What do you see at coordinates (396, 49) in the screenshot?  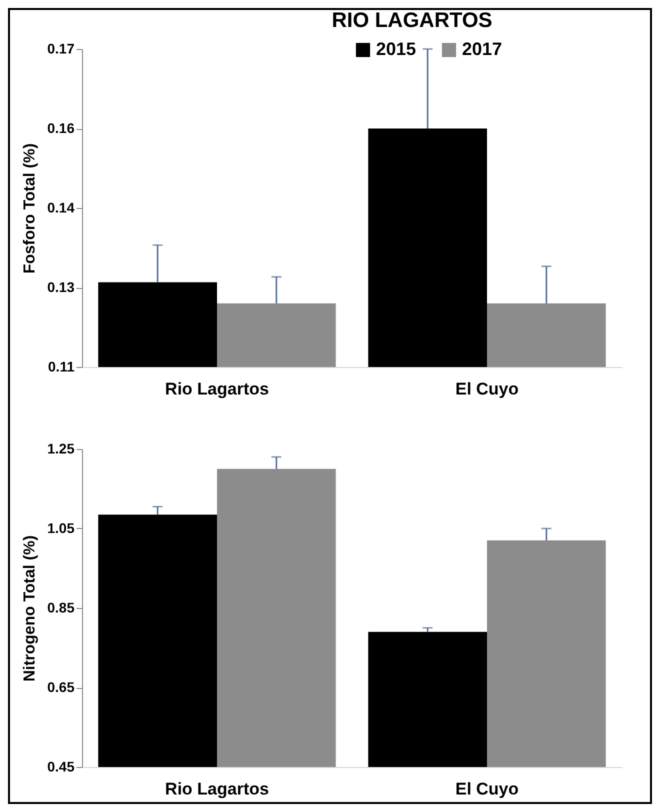 I see `legend-label: 2015` at bounding box center [396, 49].